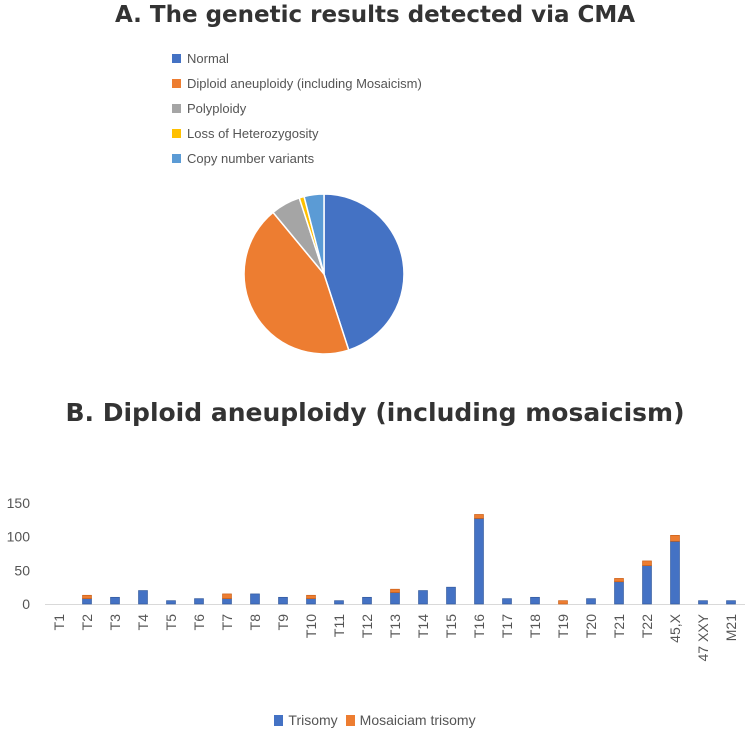 The width and height of the screenshot is (750, 739). Describe the element at coordinates (367, 600) in the screenshot. I see `bar-trisomy-T12` at that location.